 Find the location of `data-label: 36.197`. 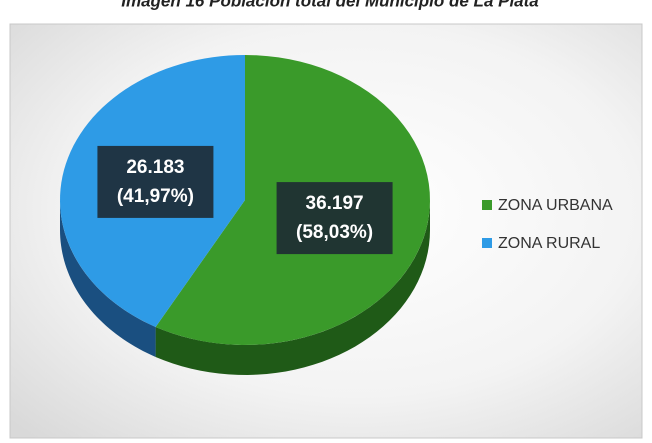

data-label: 36.197 is located at coordinates (335, 203).